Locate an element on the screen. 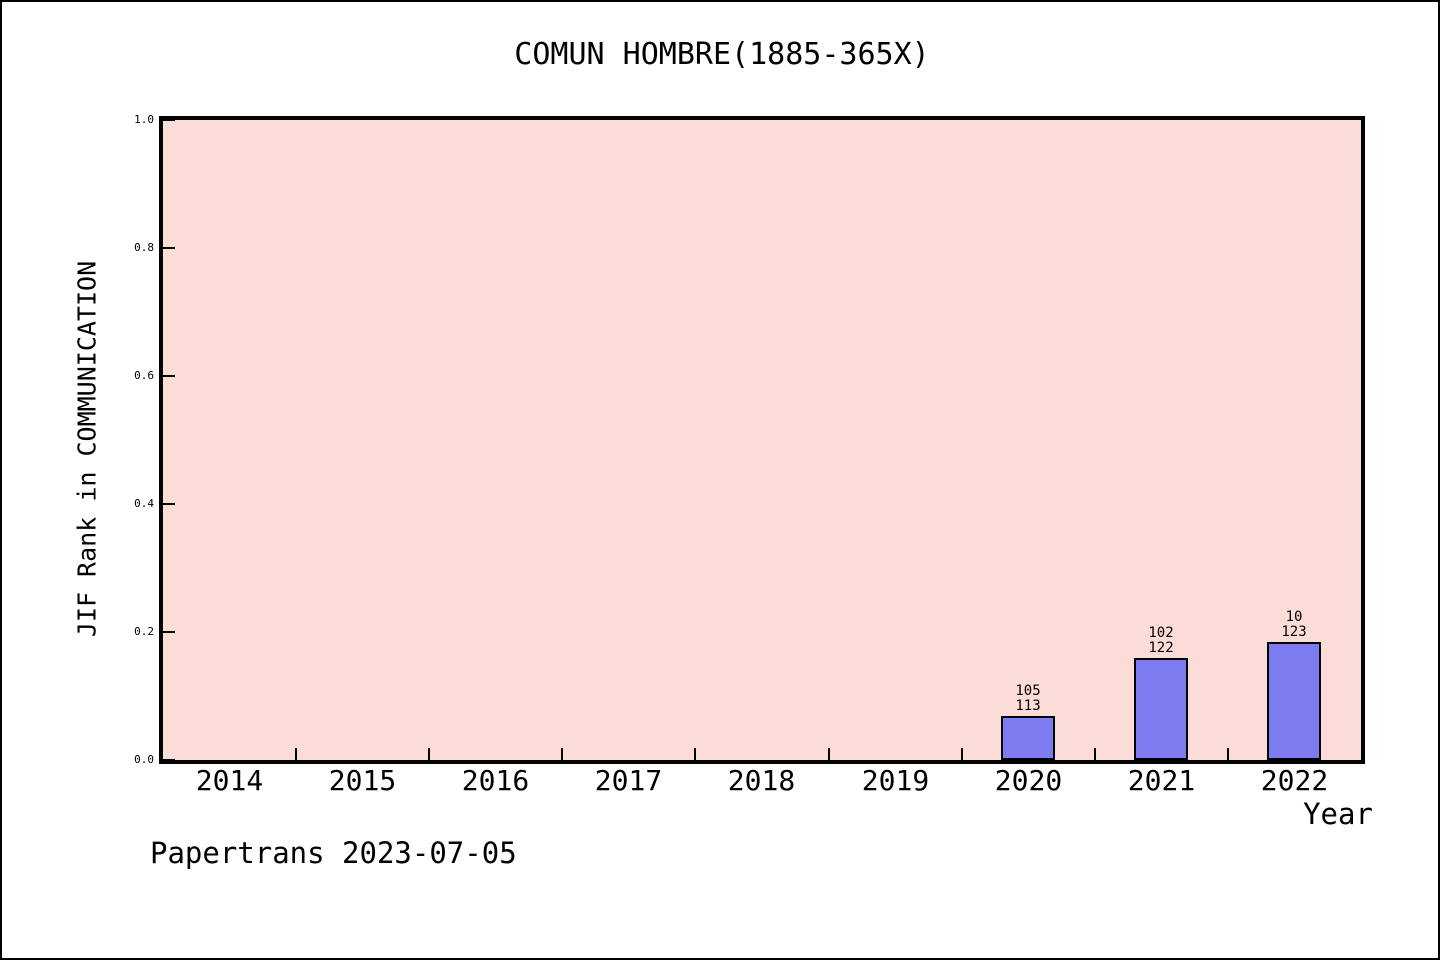 This screenshot has width=1440, height=960. bar-value-line: 10 is located at coordinates (1294, 617).